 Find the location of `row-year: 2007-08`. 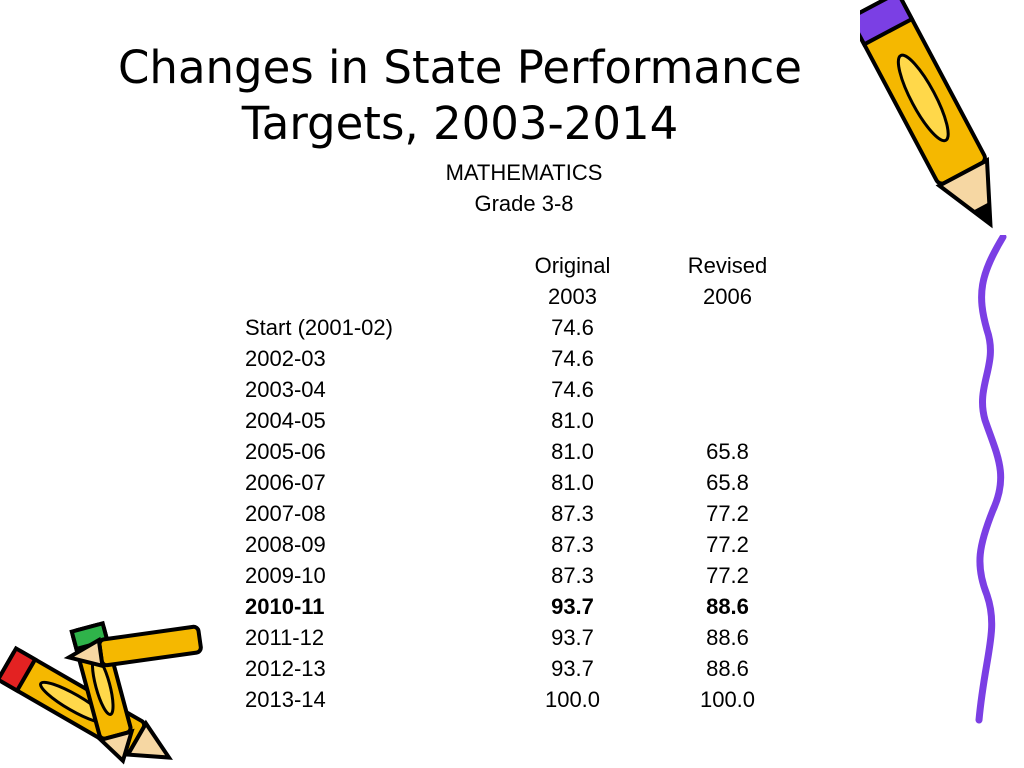

row-year: 2007-08 is located at coordinates (285, 513).